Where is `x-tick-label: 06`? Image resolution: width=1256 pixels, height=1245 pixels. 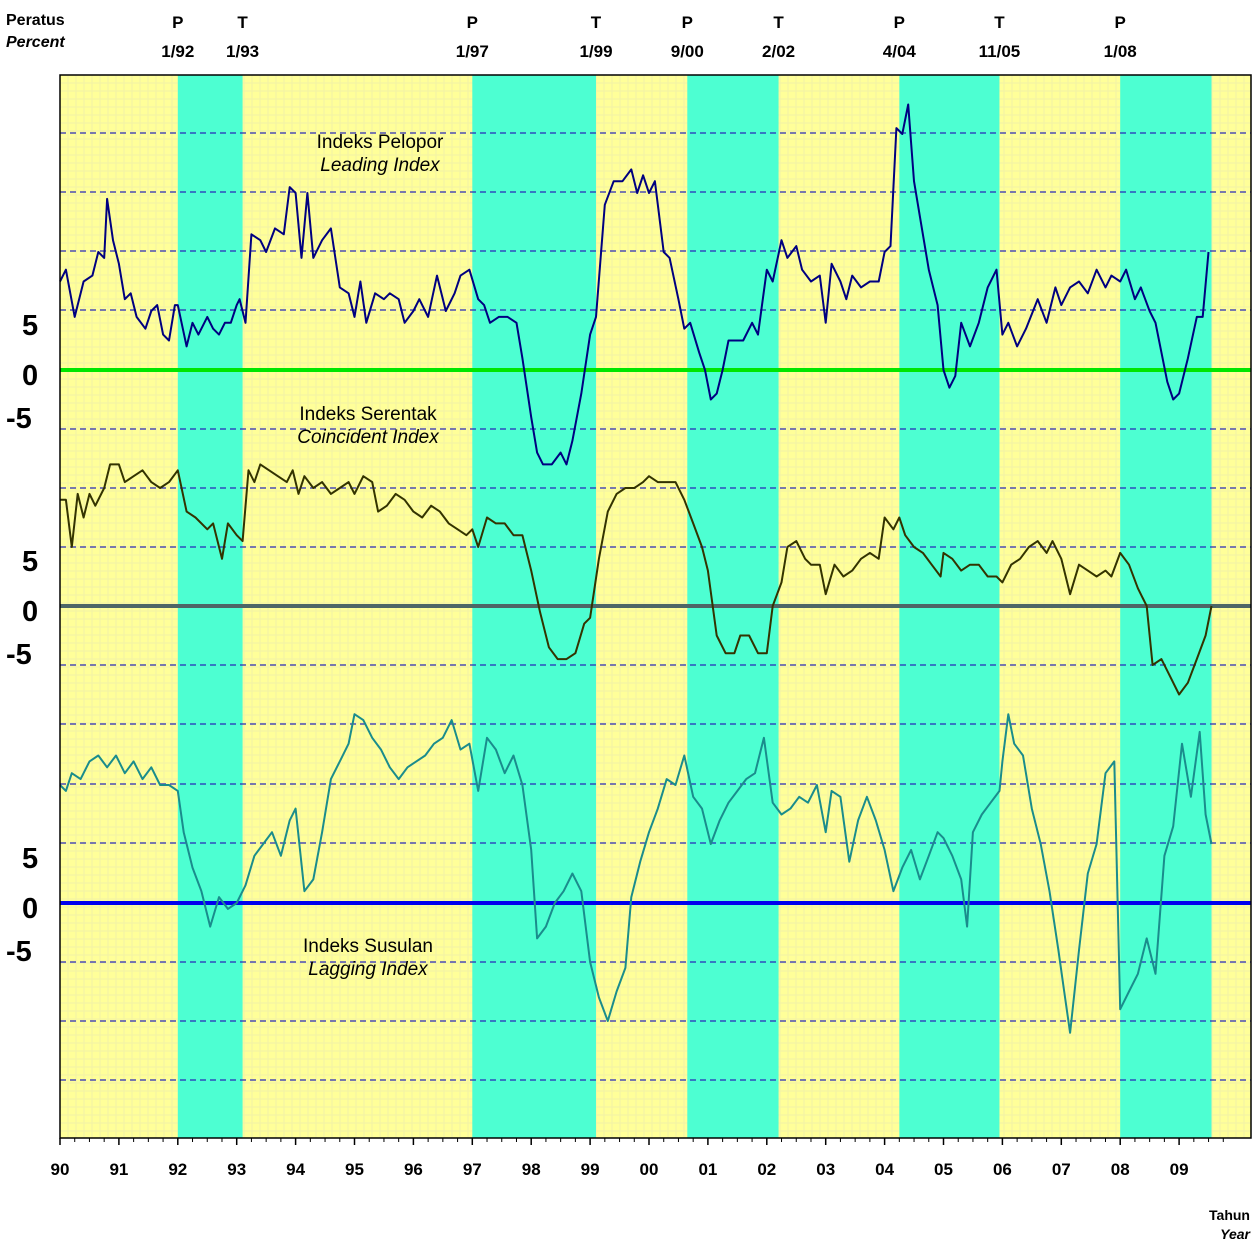
x-tick-label: 06 is located at coordinates (1002, 1169).